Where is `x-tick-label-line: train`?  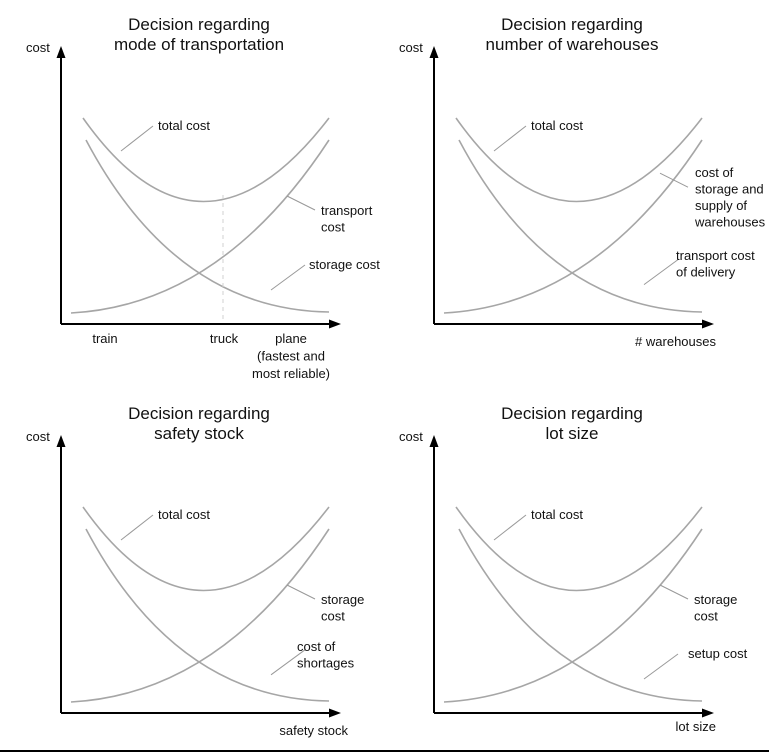
x-tick-label-line: train is located at coordinates (104, 338).